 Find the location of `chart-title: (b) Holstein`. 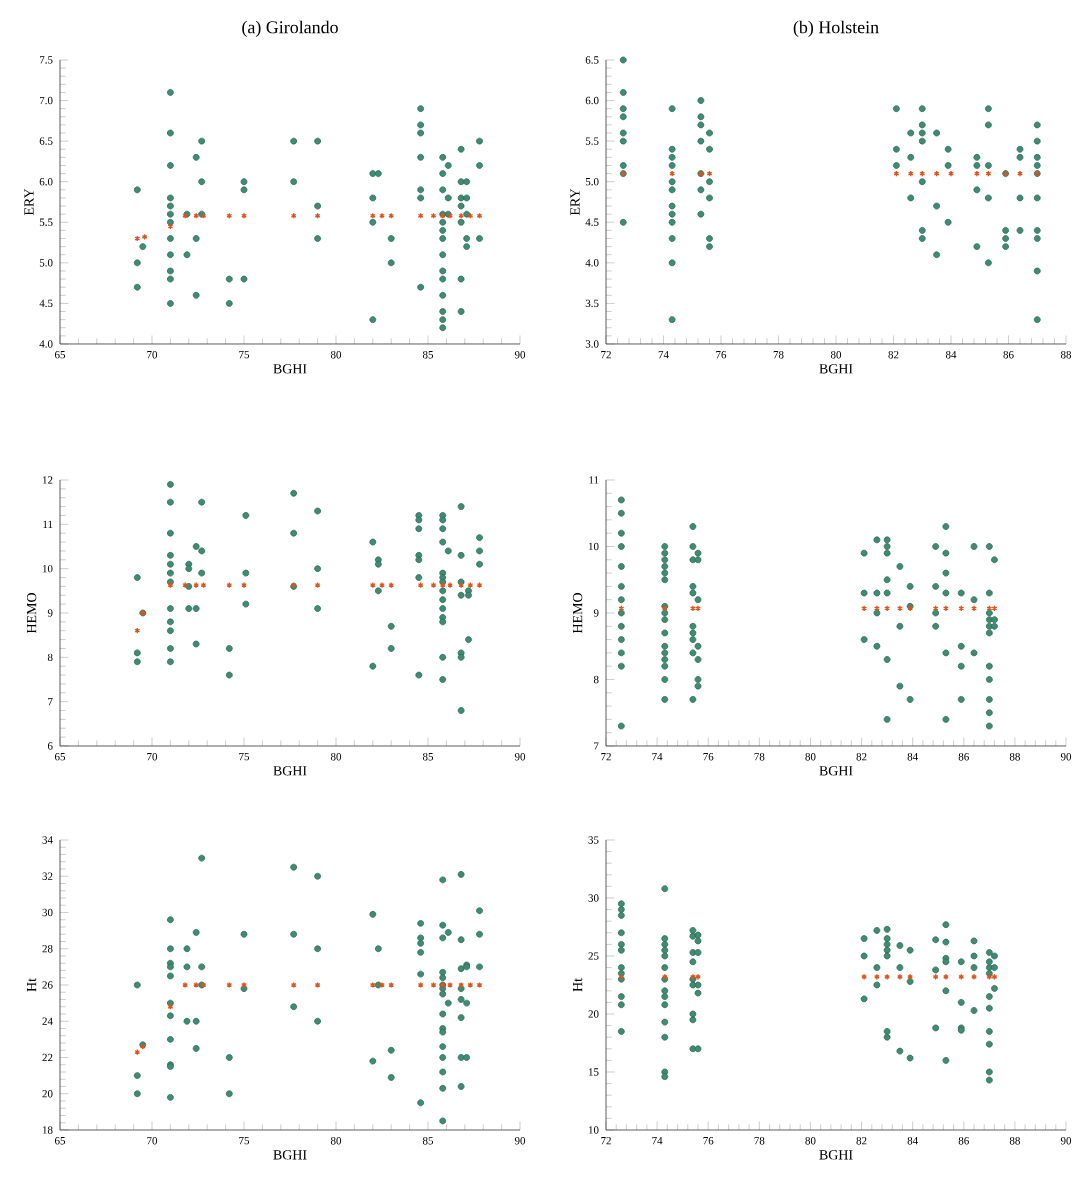

chart-title: (b) Holstein is located at coordinates (836, 28).